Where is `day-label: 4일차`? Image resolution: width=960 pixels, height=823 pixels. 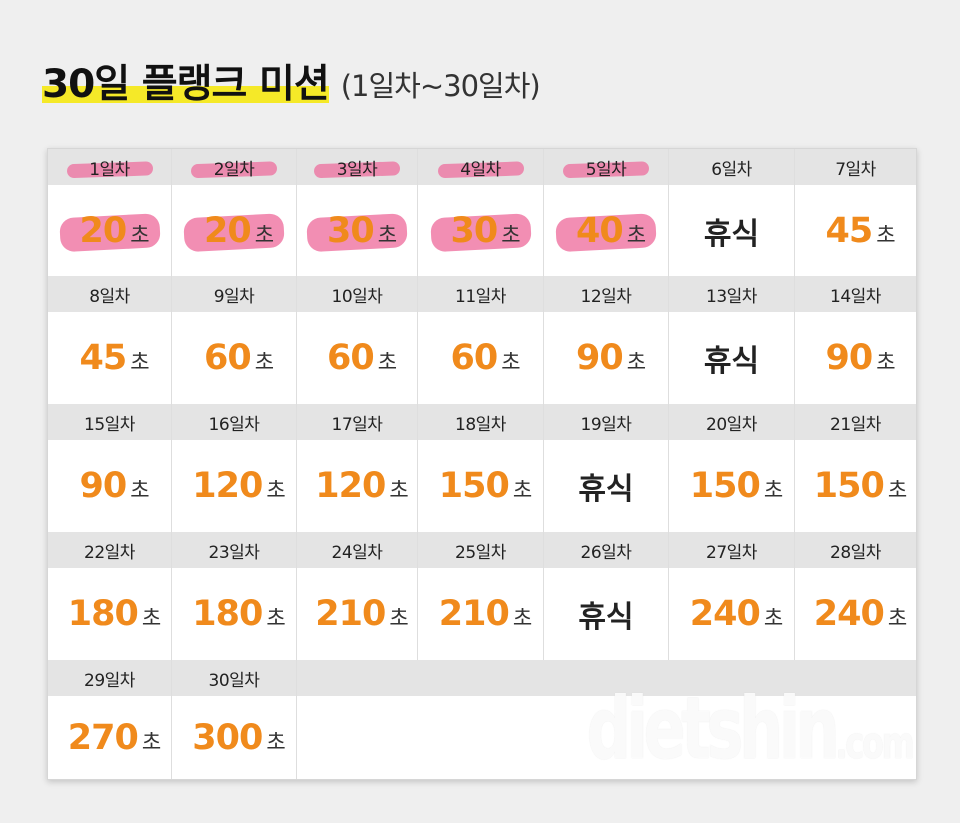
day-label: 4일차 is located at coordinates (480, 169).